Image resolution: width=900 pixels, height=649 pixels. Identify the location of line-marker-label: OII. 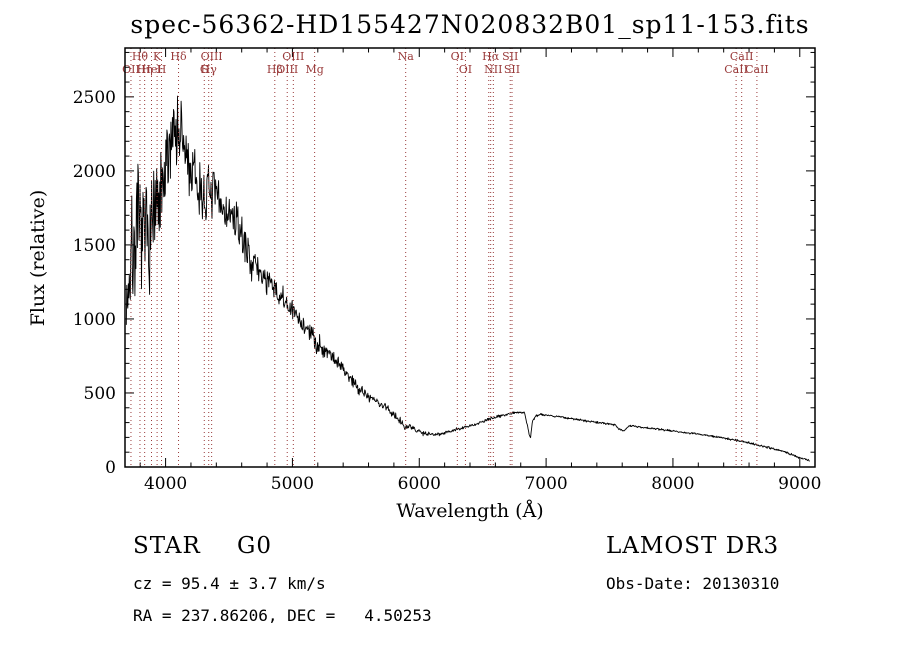
(131, 69).